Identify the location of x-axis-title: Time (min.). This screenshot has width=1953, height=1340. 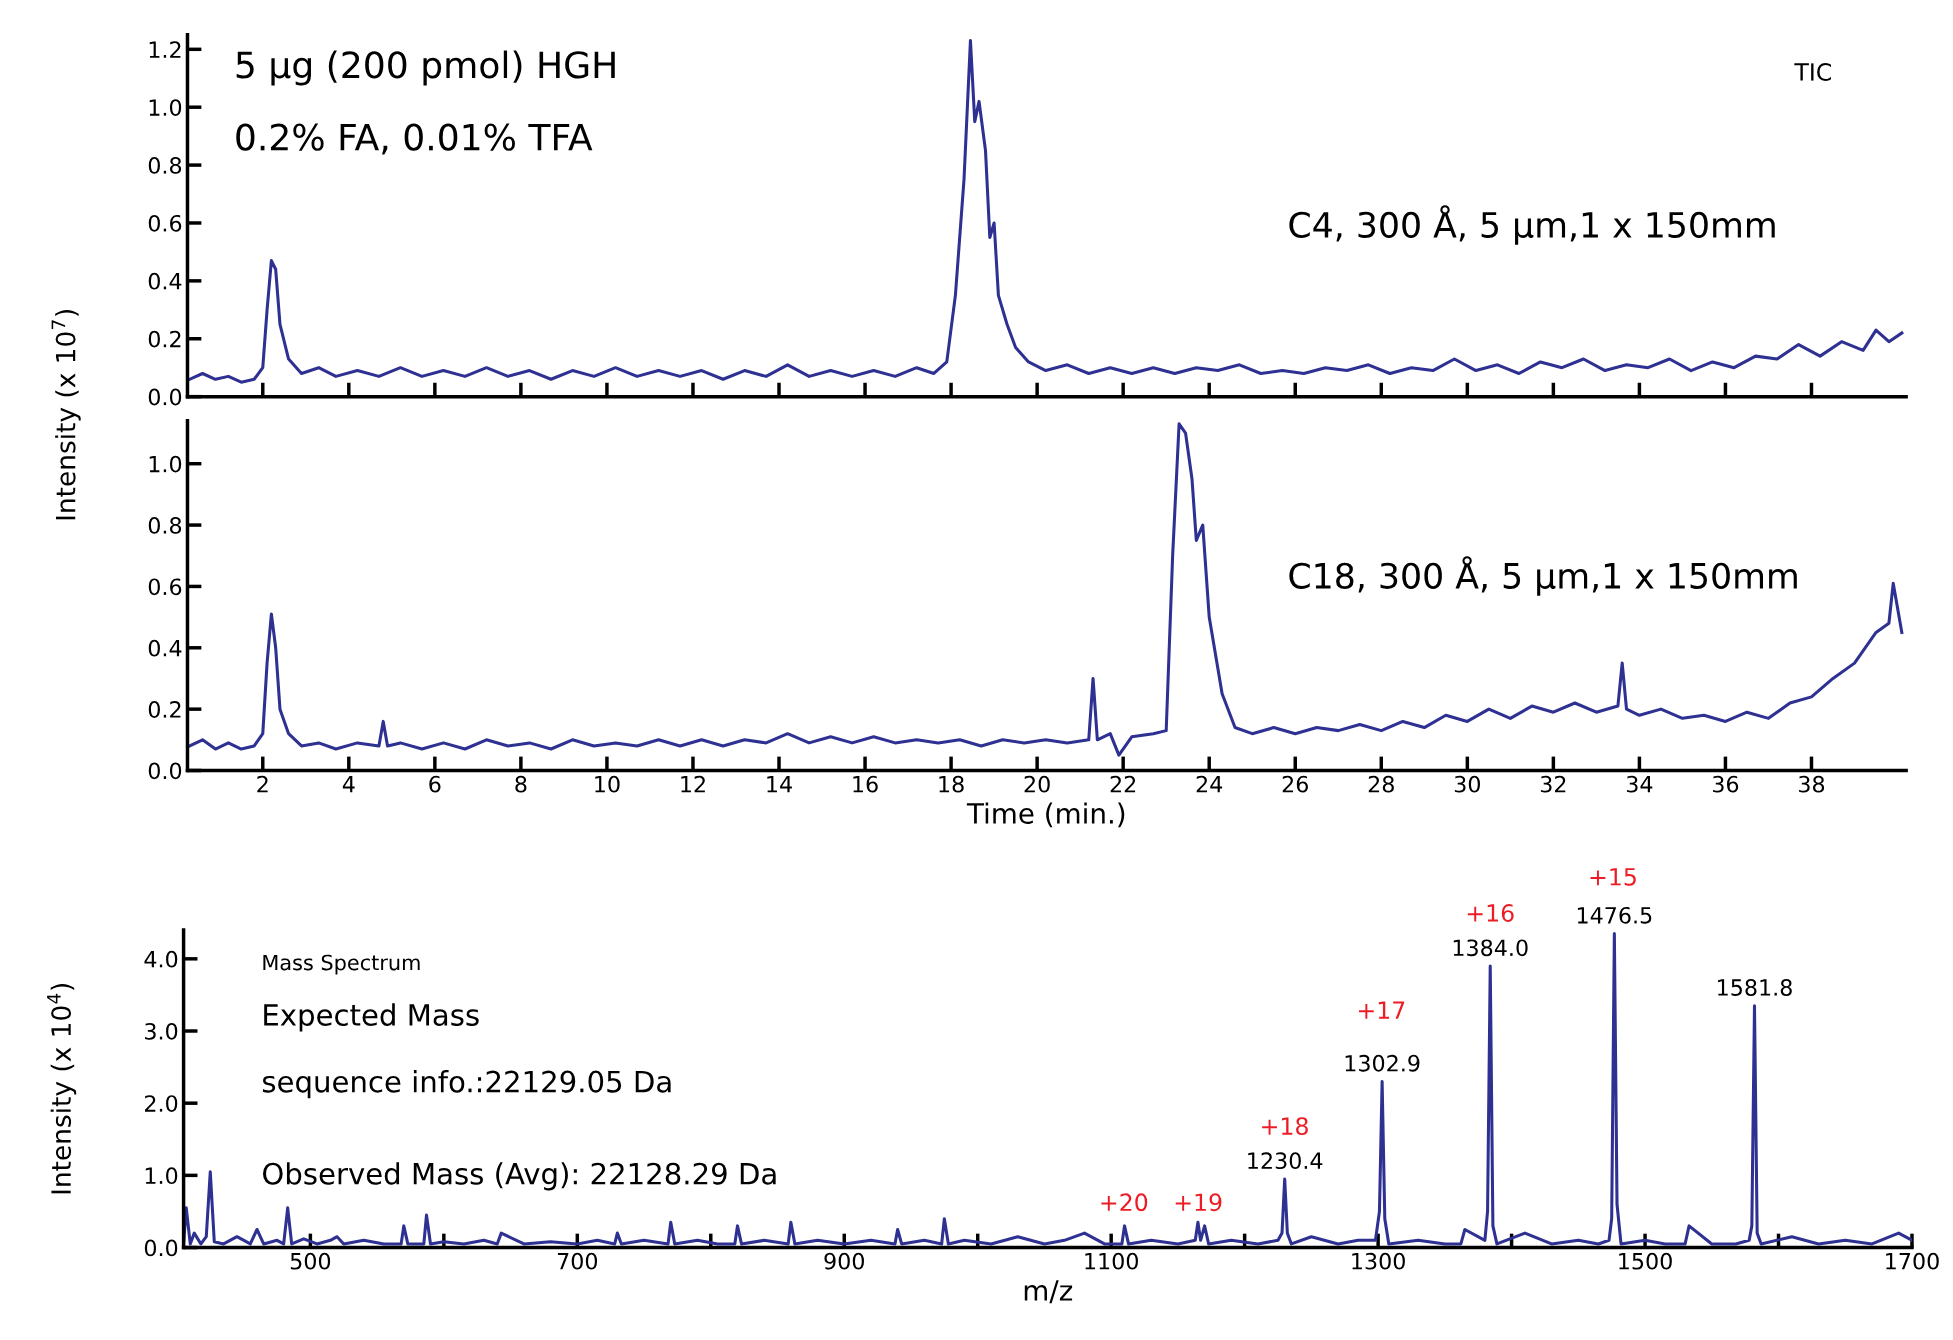
(1045, 815).